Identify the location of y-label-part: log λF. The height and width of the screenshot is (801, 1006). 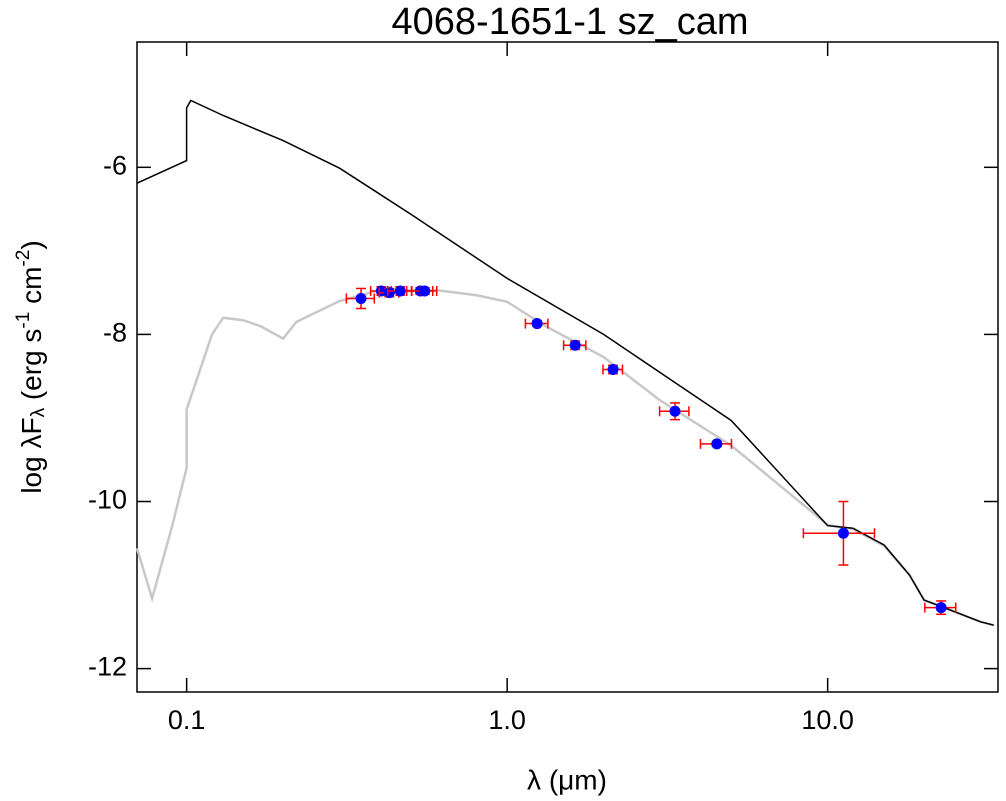
(31, 455).